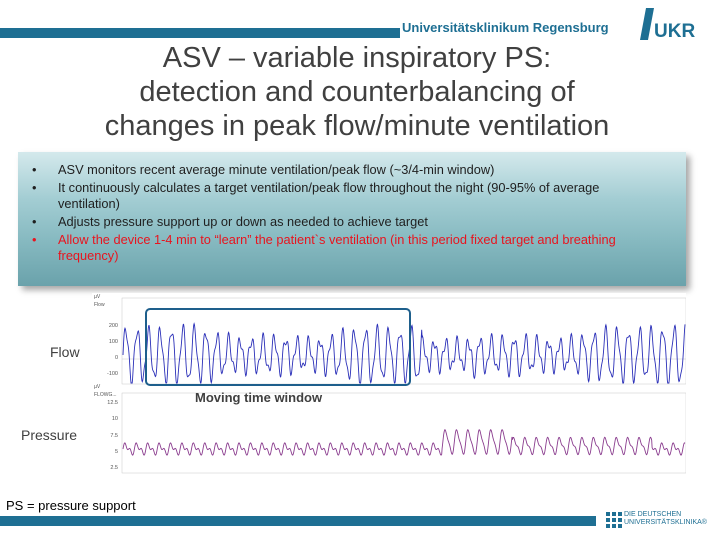 This screenshot has width=714, height=535. What do you see at coordinates (404, 442) in the screenshot?
I see `pressure-trace` at bounding box center [404, 442].